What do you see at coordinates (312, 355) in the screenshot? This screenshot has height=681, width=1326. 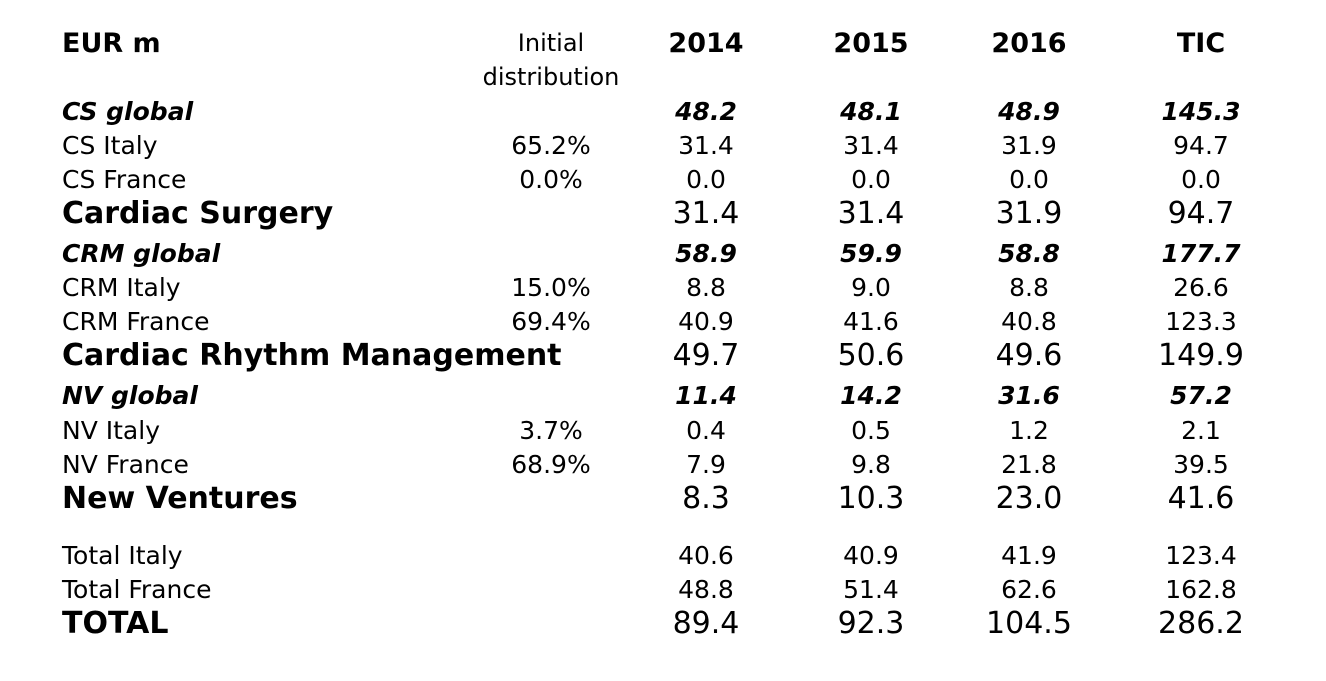 I see `row-label: Cardiac Rhythm Management` at bounding box center [312, 355].